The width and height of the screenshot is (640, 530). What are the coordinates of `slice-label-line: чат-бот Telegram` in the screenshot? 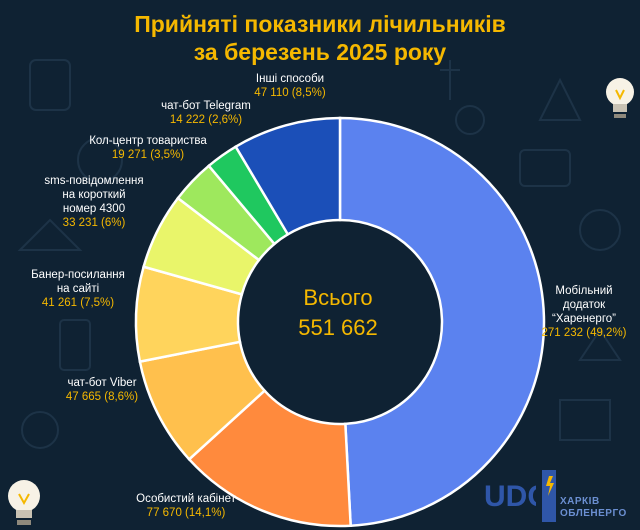 It's located at (206, 106).